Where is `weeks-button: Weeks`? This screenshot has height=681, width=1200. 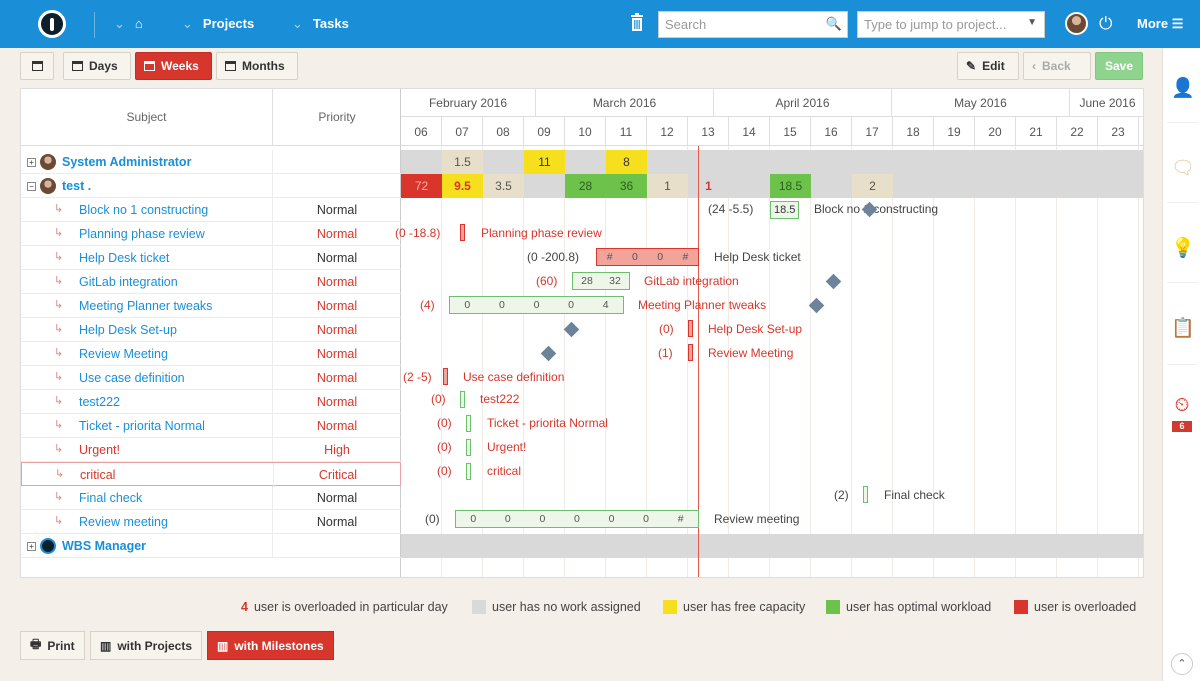
weeks-button: Weeks is located at coordinates (173, 66).